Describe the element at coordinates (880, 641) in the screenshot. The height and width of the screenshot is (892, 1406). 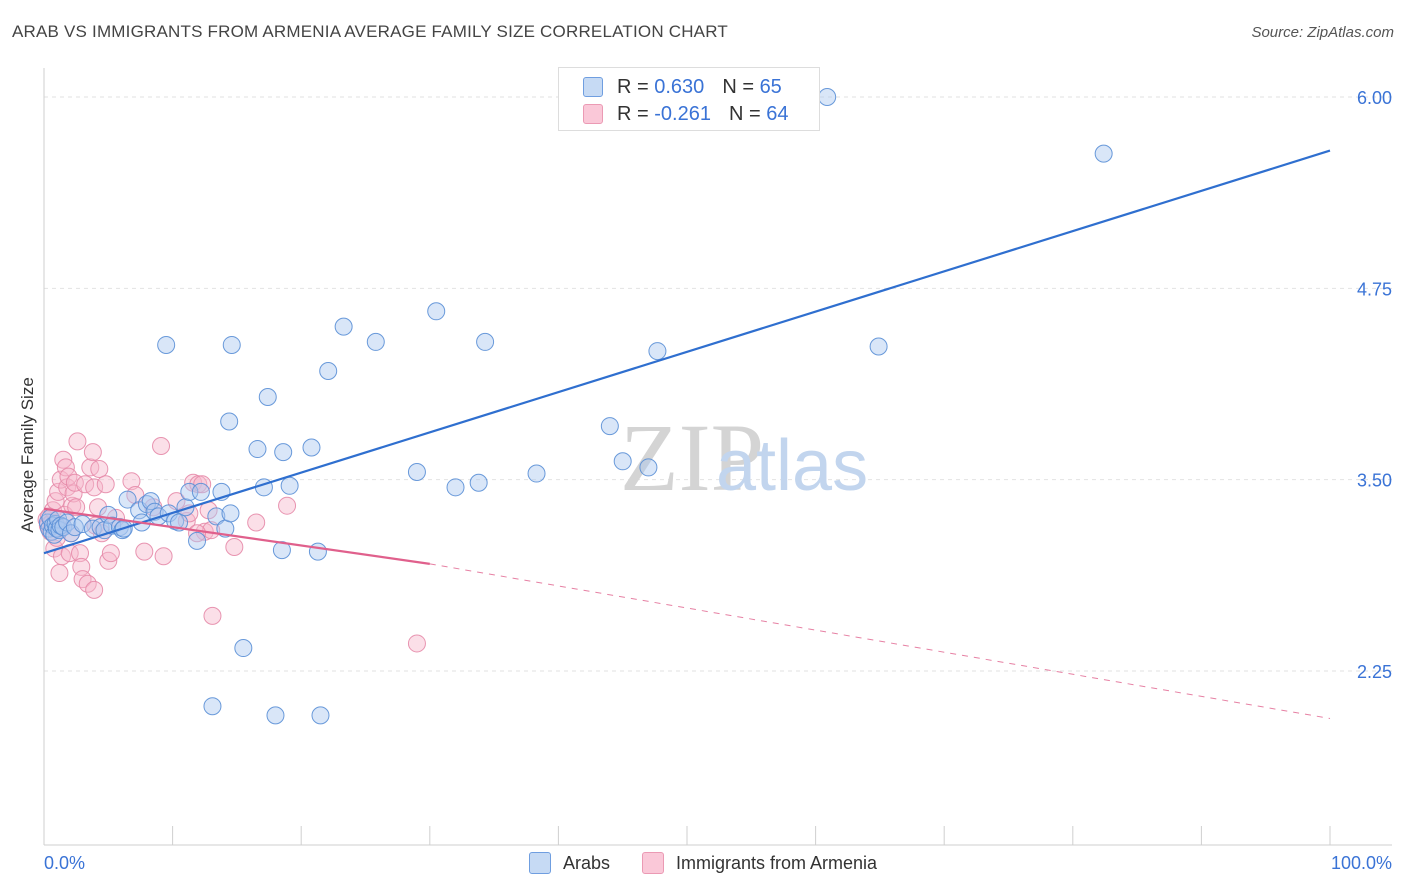
I see `trend-line-armenia-extension` at that location.